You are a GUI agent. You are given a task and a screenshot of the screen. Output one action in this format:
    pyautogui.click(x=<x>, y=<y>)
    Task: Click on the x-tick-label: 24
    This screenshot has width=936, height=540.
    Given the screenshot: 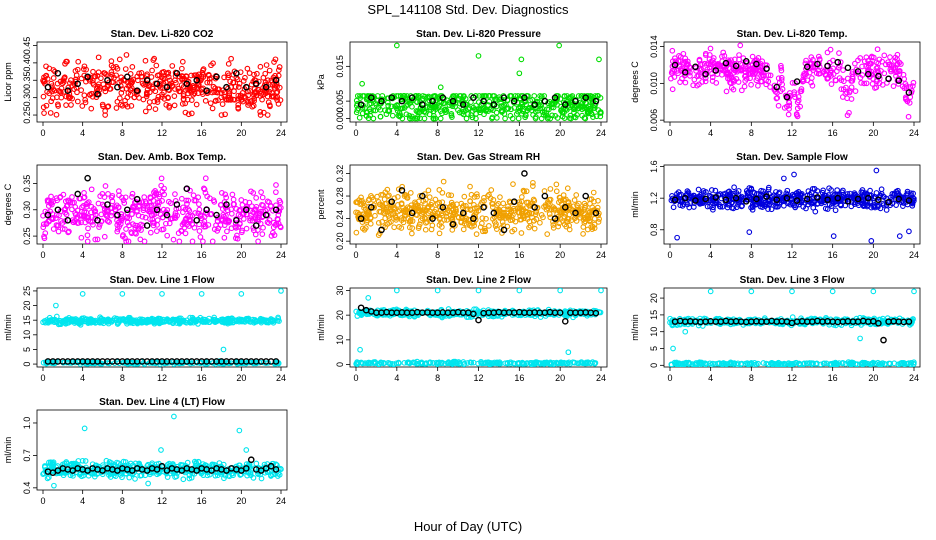 What is the action you would take?
    pyautogui.click(x=281, y=255)
    